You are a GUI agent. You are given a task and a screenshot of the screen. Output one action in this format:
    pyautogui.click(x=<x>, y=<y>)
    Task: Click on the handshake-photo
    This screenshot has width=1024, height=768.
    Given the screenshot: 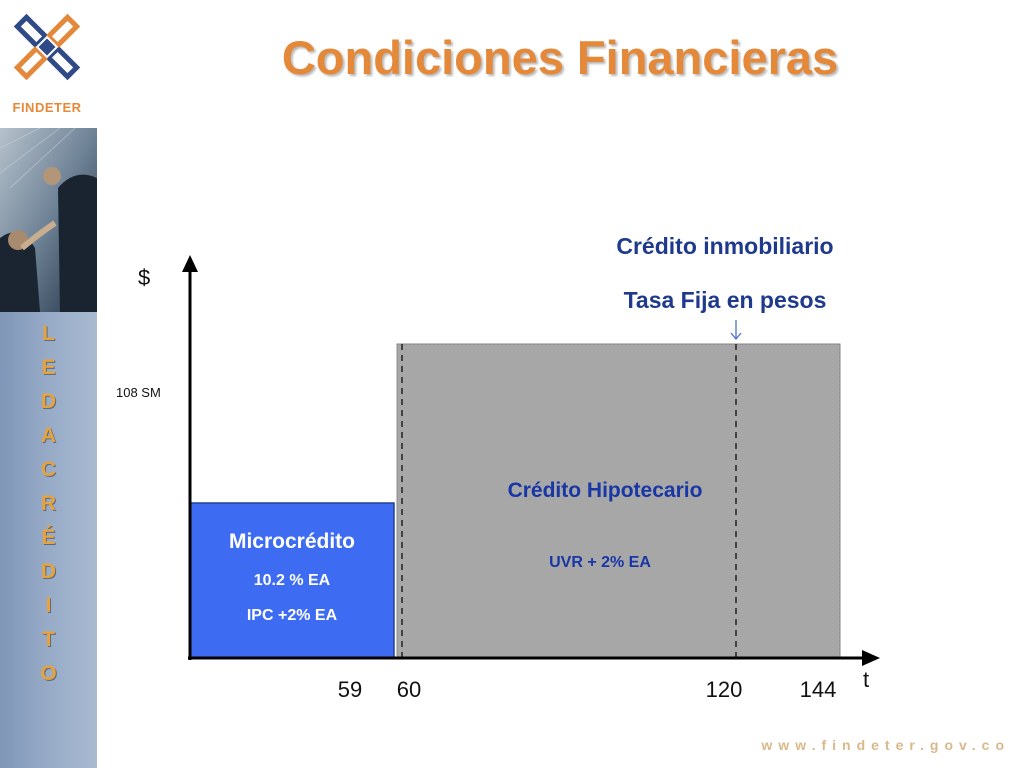 What is the action you would take?
    pyautogui.click(x=48, y=220)
    